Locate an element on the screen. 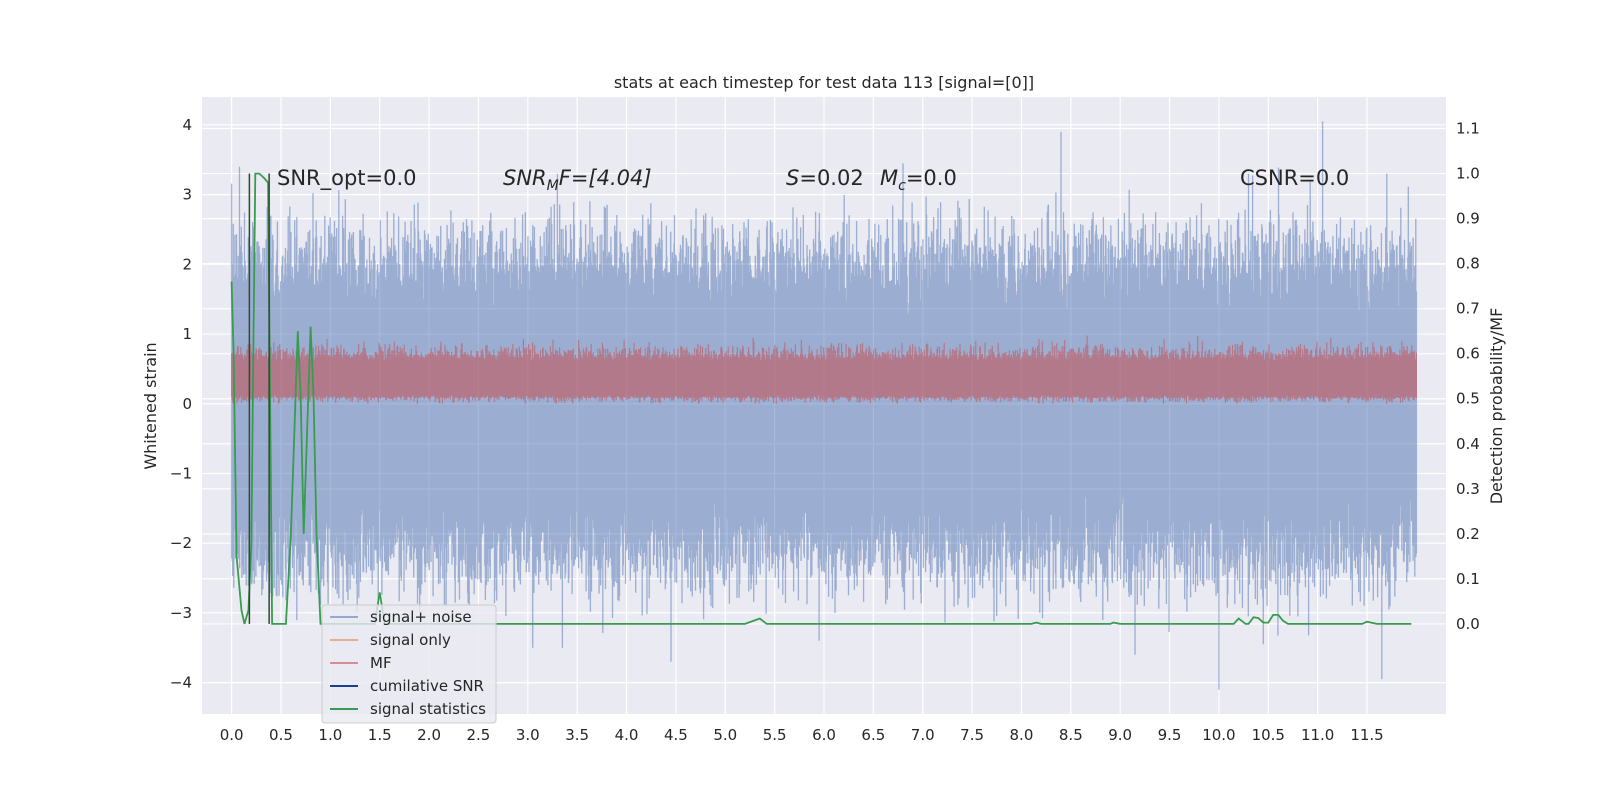  x-tick-label: 0.5 is located at coordinates (281, 735).